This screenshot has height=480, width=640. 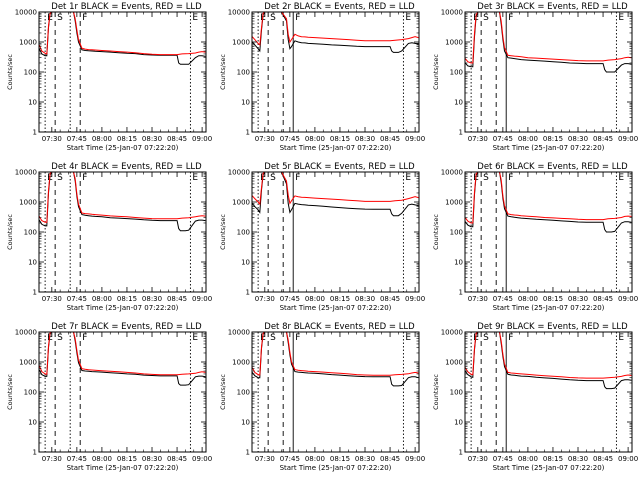 What do you see at coordinates (458, 263) in the screenshot?
I see `y-tick-label: 10` at bounding box center [458, 263].